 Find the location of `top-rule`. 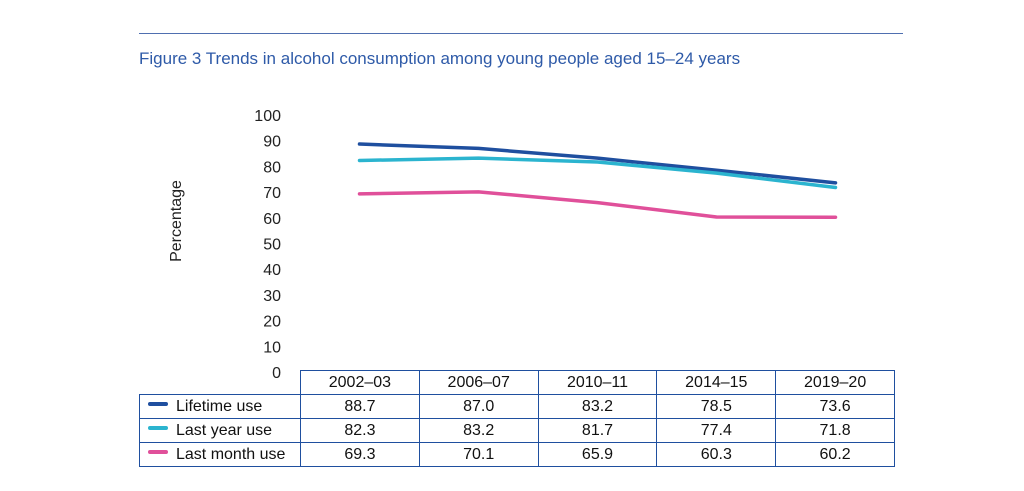

top-rule is located at coordinates (521, 33).